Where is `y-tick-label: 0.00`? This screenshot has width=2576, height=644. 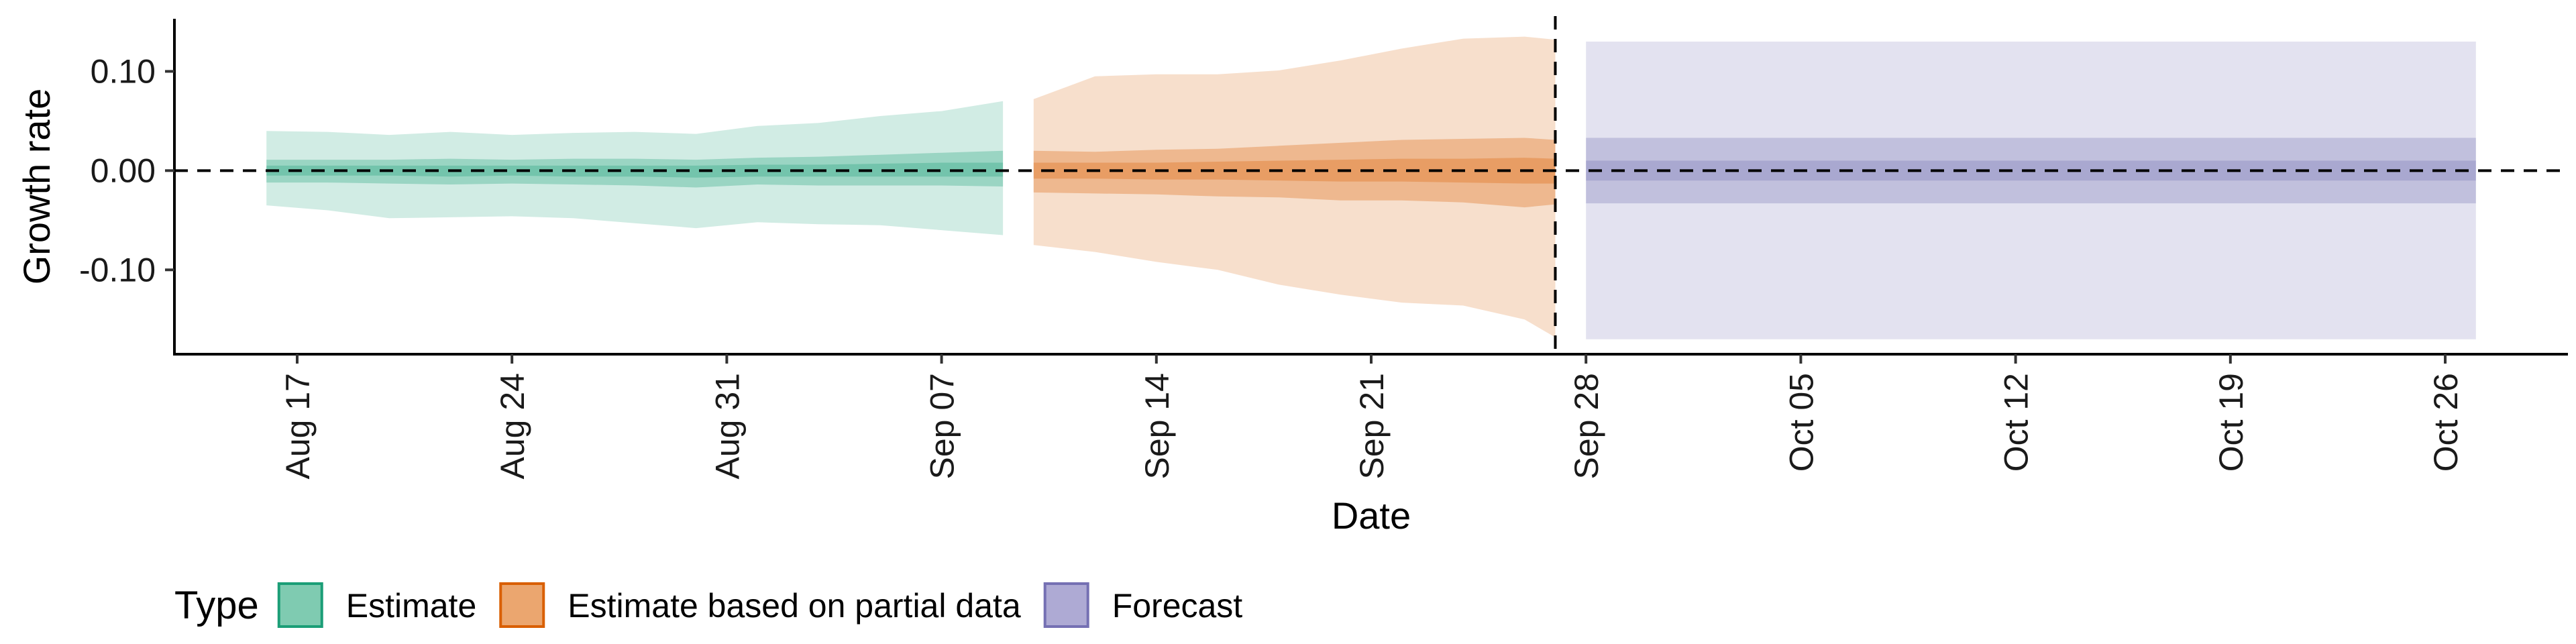 y-tick-label: 0.00 is located at coordinates (123, 170).